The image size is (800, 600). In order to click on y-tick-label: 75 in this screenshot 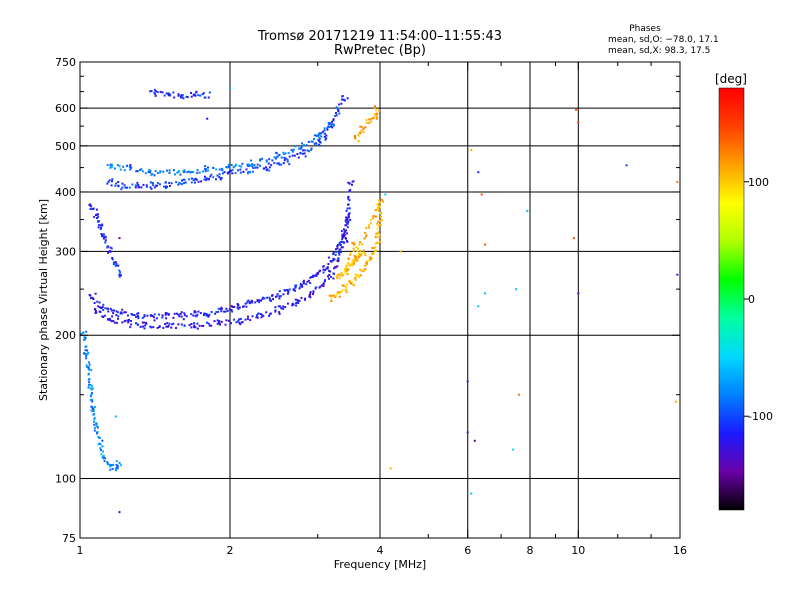, I will do `click(69, 538)`.